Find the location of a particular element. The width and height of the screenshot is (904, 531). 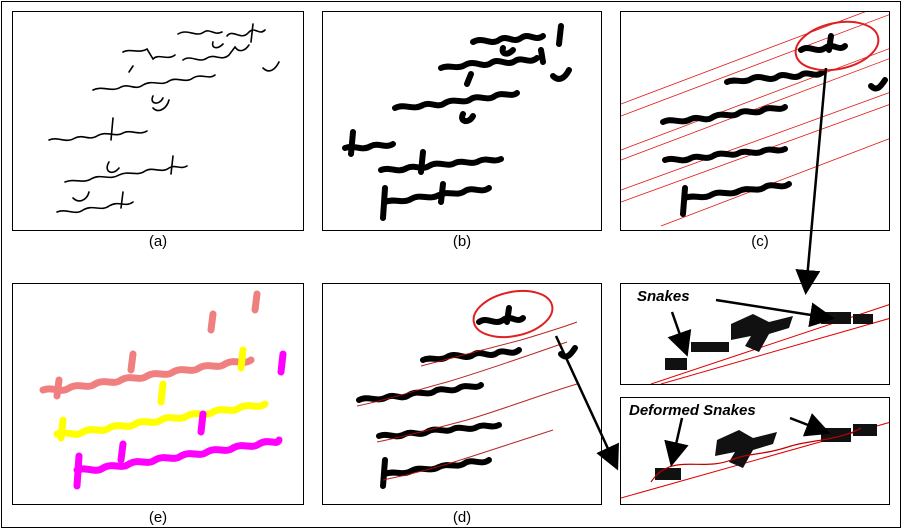

segmented-text-lines is located at coordinates (163, 390).